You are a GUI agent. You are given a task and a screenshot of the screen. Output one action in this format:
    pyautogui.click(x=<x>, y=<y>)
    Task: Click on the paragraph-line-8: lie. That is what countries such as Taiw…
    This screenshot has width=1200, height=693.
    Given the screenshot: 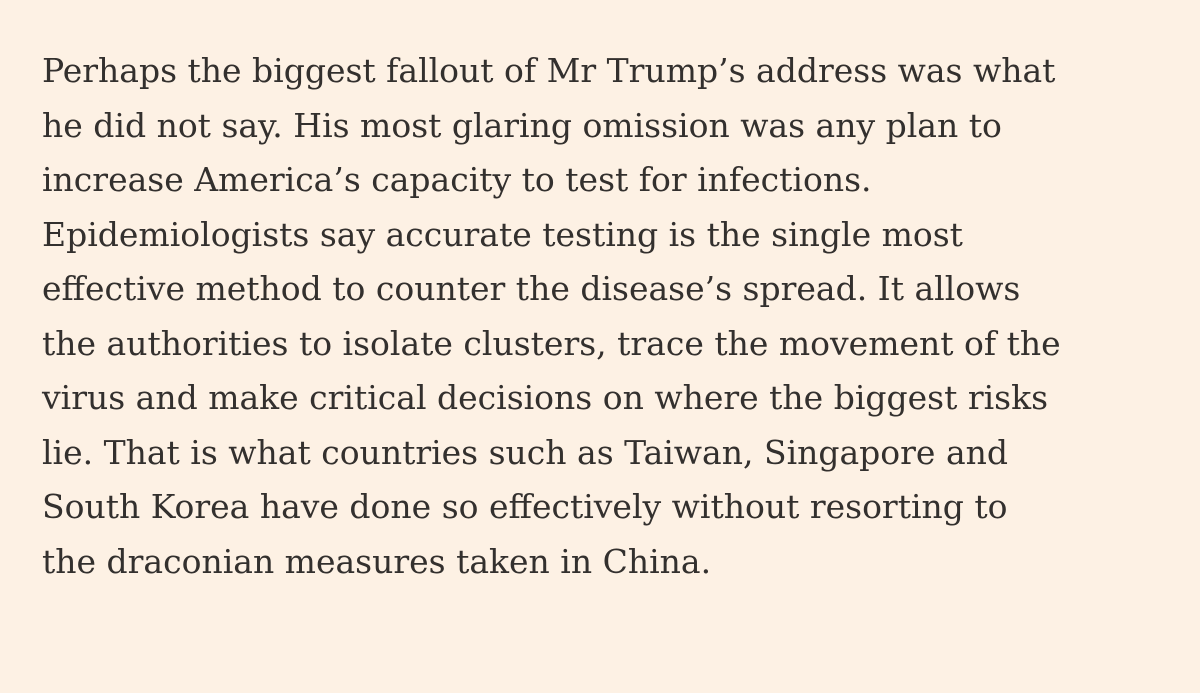 What is the action you would take?
    pyautogui.click(x=525, y=452)
    